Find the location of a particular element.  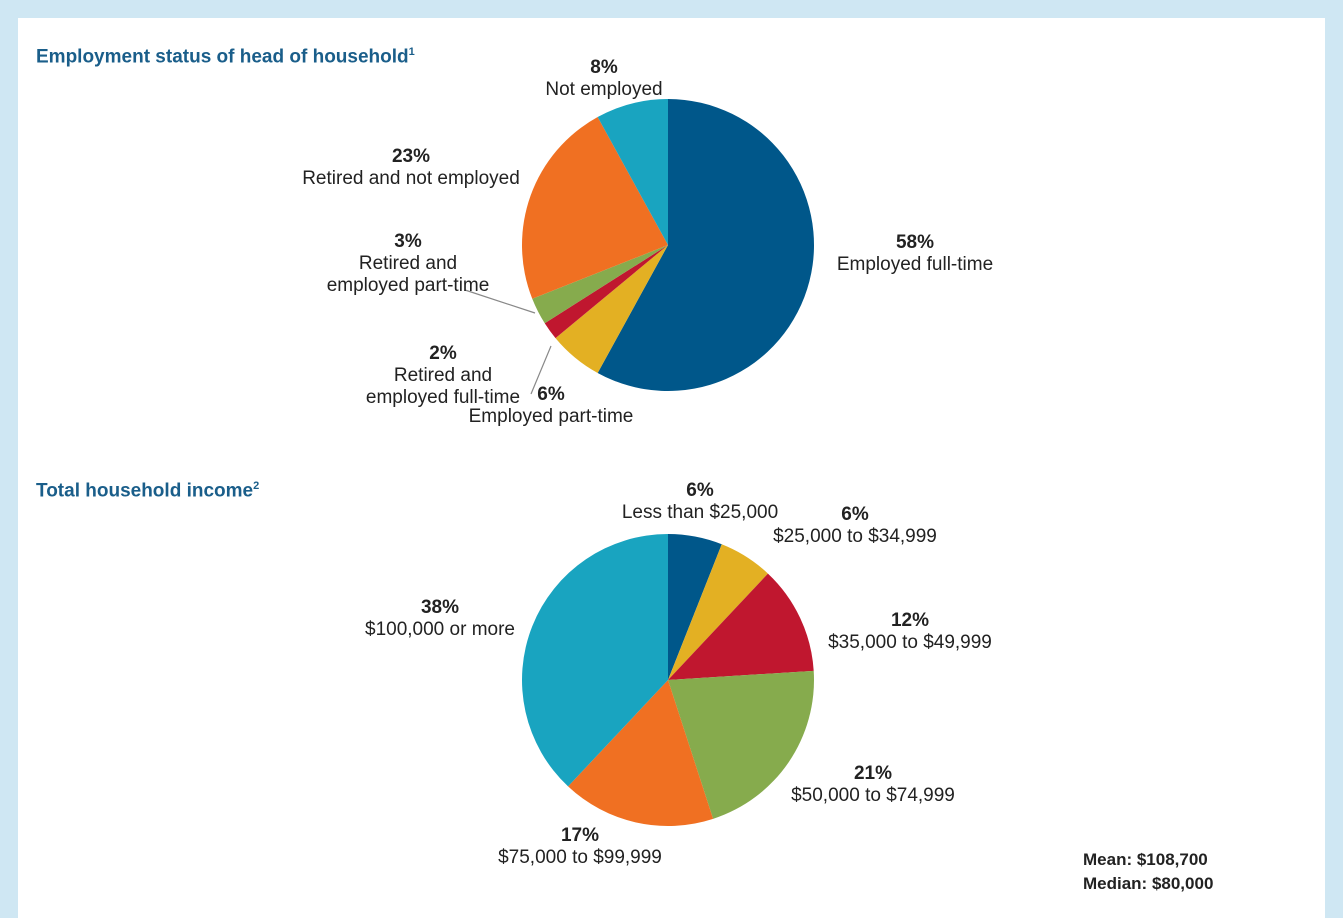

value-label: 12% is located at coordinates (910, 620).